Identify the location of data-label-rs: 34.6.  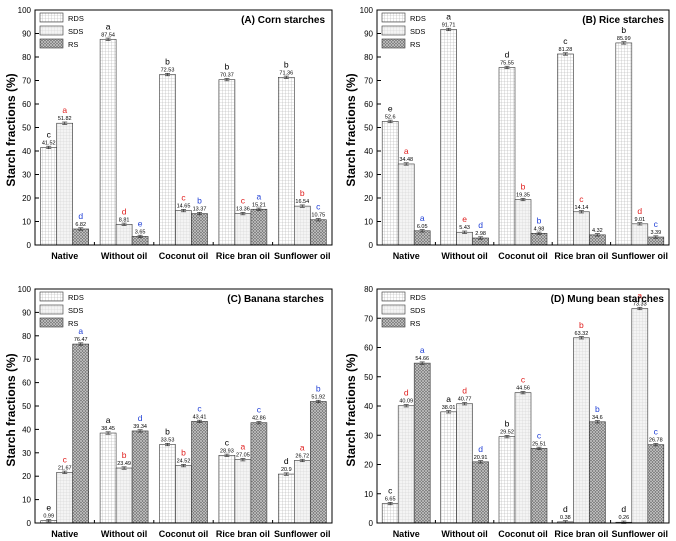
(597, 418).